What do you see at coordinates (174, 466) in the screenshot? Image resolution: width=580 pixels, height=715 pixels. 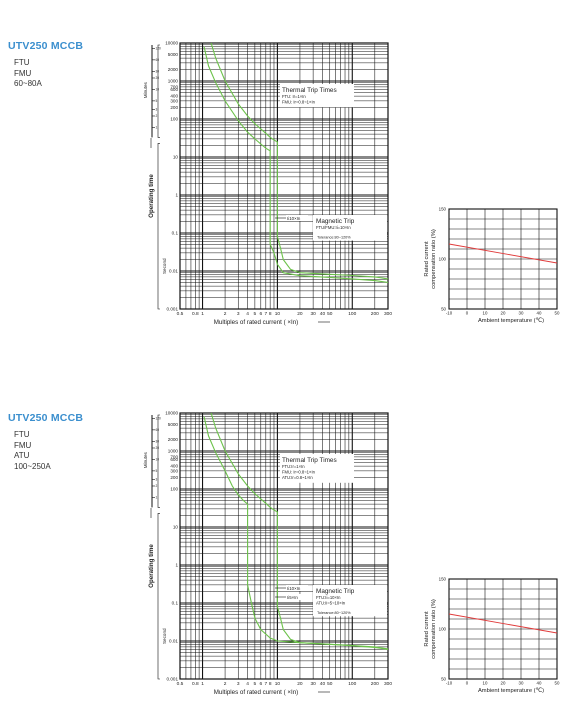 I see `y-tick-label: 400` at bounding box center [174, 466].